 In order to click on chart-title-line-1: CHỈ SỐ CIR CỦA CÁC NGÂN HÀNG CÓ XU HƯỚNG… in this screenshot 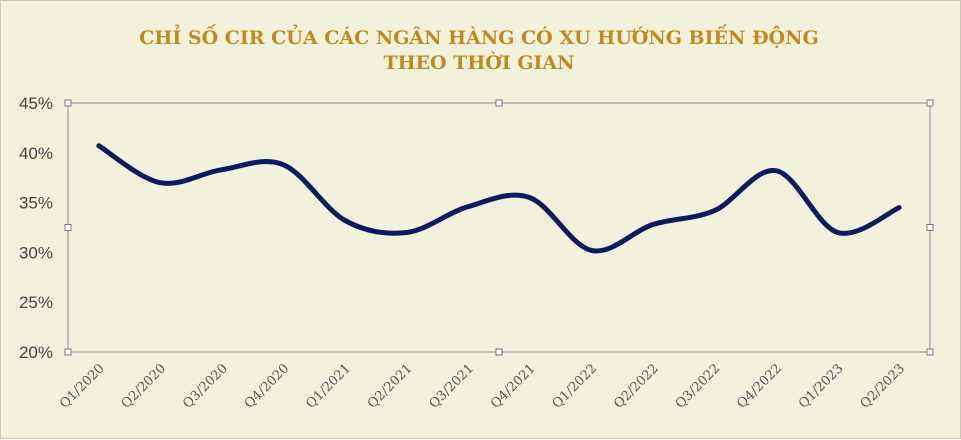, I will do `click(478, 36)`.